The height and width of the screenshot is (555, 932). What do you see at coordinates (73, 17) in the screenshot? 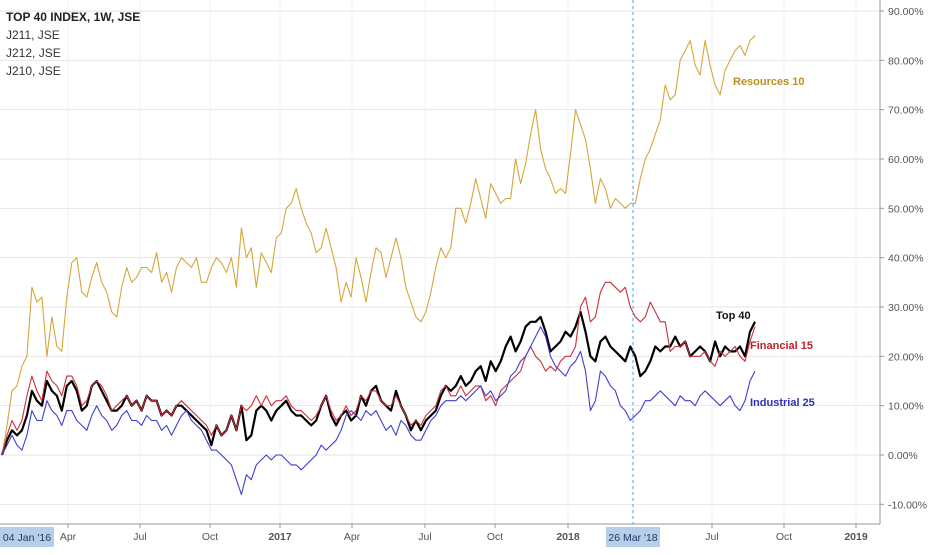
I see `legend-main-symbol: TOP 40 INDEX, 1W, JSE` at bounding box center [73, 17].